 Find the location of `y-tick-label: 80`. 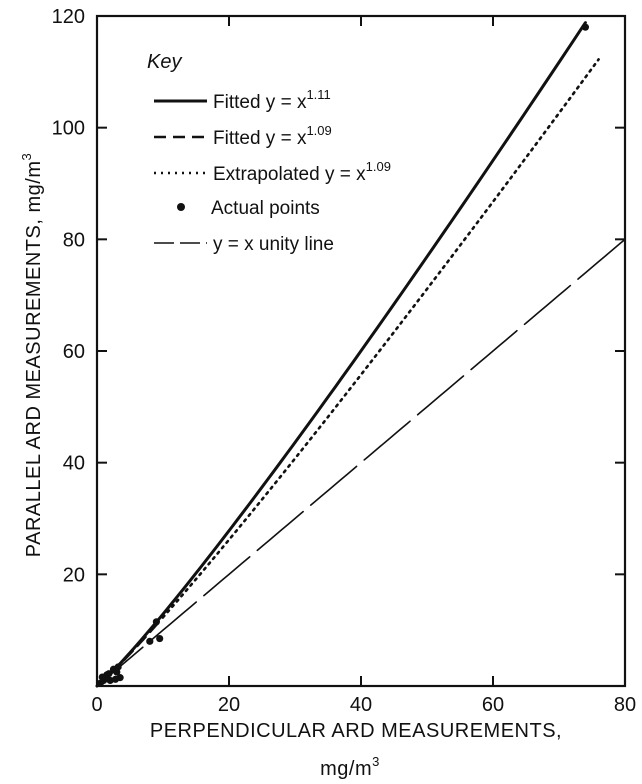

y-tick-label: 80 is located at coordinates (74, 240).